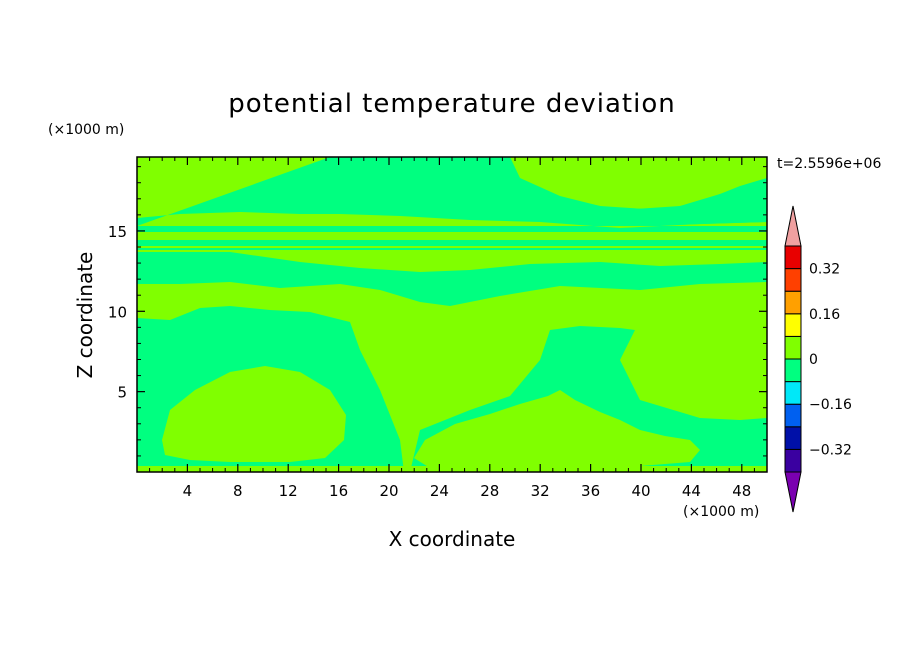 This screenshot has width=904, height=654. What do you see at coordinates (824, 270) in the screenshot?
I see `colorbar-tick-label: 0.32` at bounding box center [824, 270].